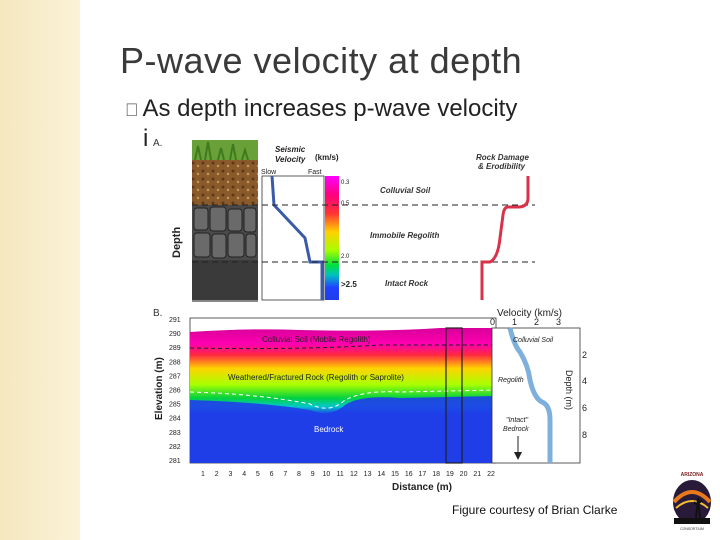 The image size is (720, 540). What do you see at coordinates (345, 183) in the screenshot?
I see `scale-tick-0: 0.3` at bounding box center [345, 183].